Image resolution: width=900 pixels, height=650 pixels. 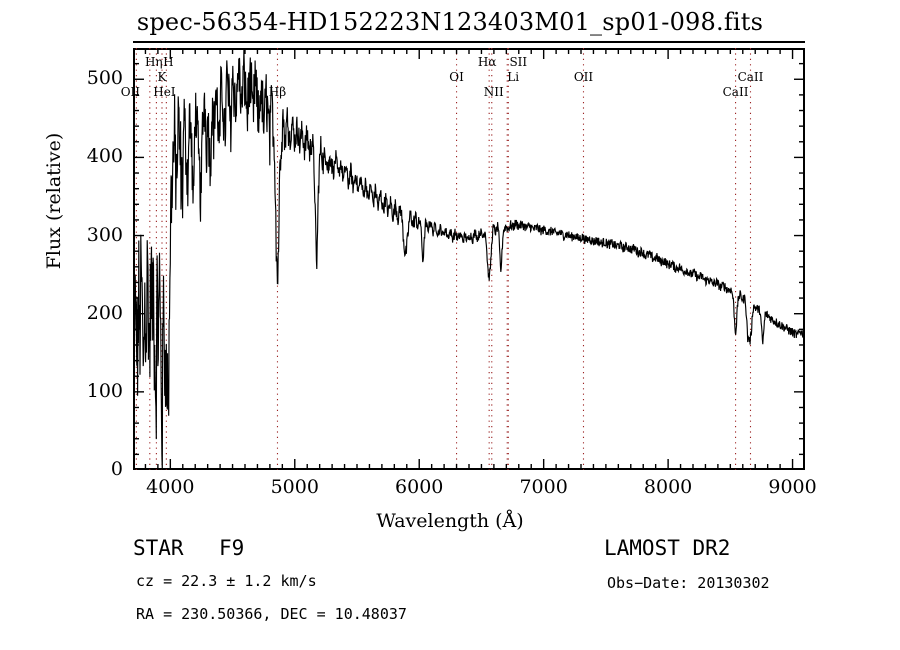 I want to click on line-label-Hα: Hα, so click(x=487, y=62).